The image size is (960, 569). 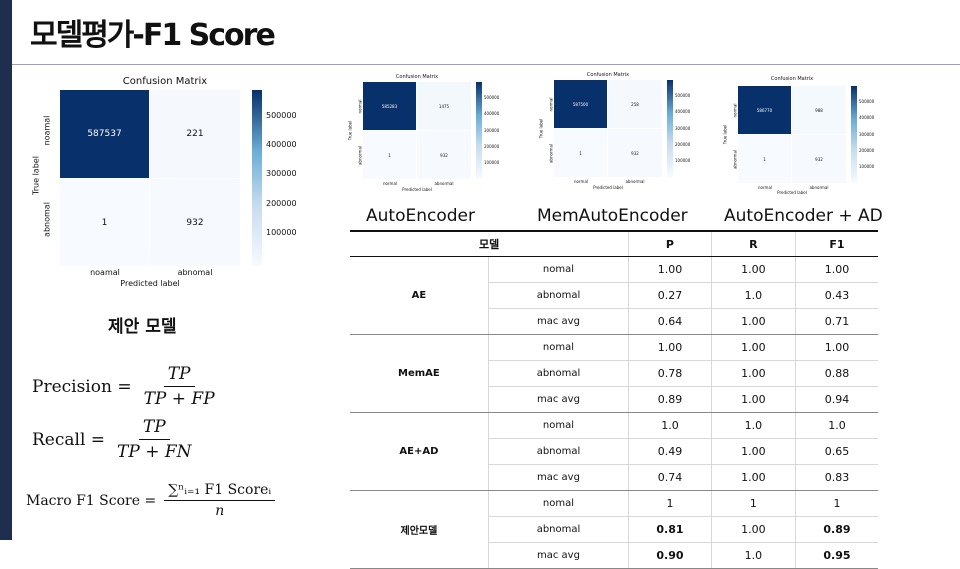 What do you see at coordinates (220, 511) in the screenshot?
I see `formula-denominator: n` at bounding box center [220, 511].